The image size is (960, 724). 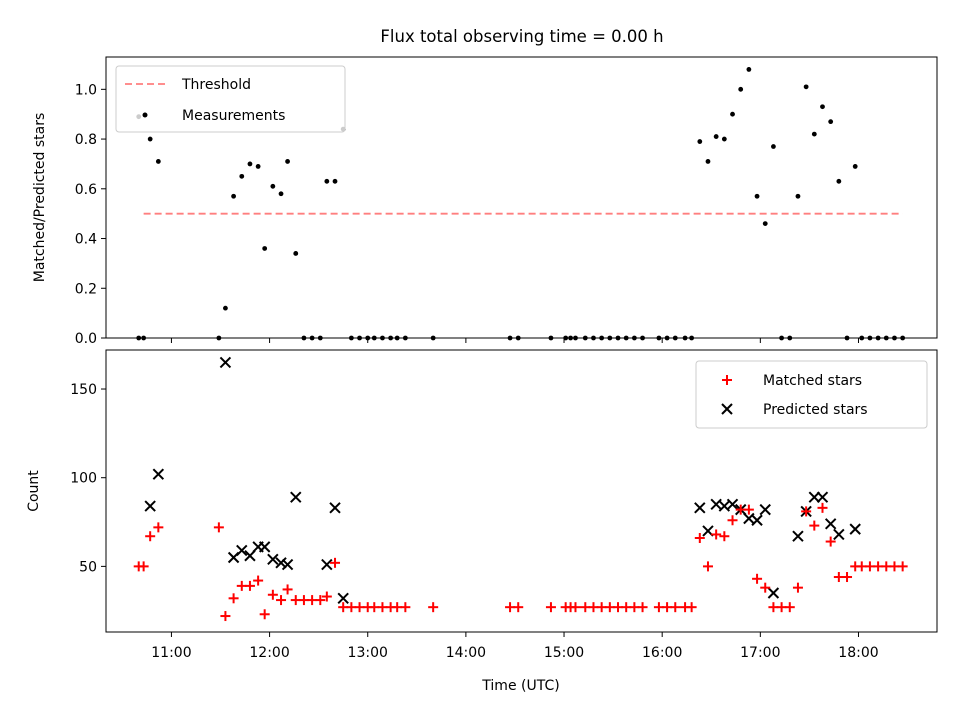 What do you see at coordinates (40, 198) in the screenshot?
I see `top-y-axis-label: Matched/Predicted stars` at bounding box center [40, 198].